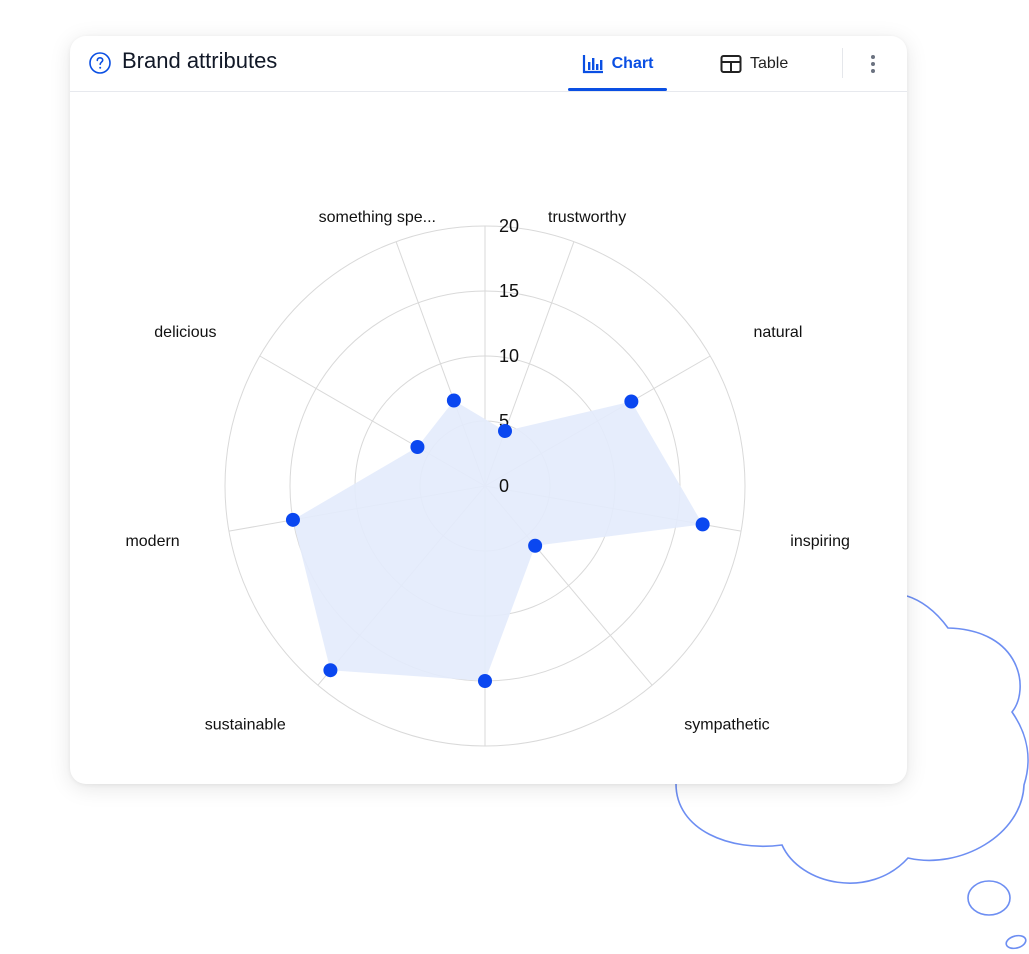 This screenshot has width=1029, height=954. What do you see at coordinates (989, 898) in the screenshot?
I see `thought-bubble-large` at bounding box center [989, 898].